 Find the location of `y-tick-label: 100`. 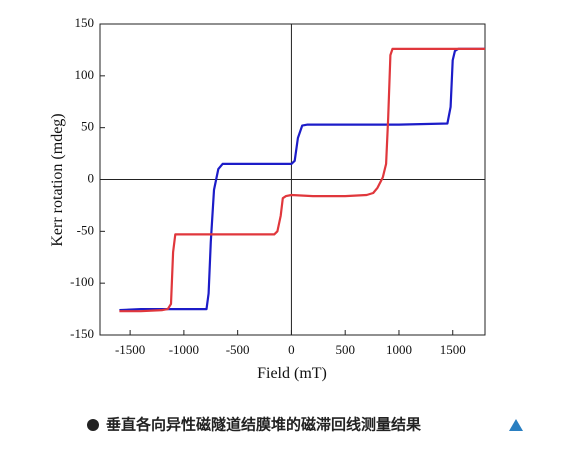

y-tick-label: 100 is located at coordinates (85, 74).